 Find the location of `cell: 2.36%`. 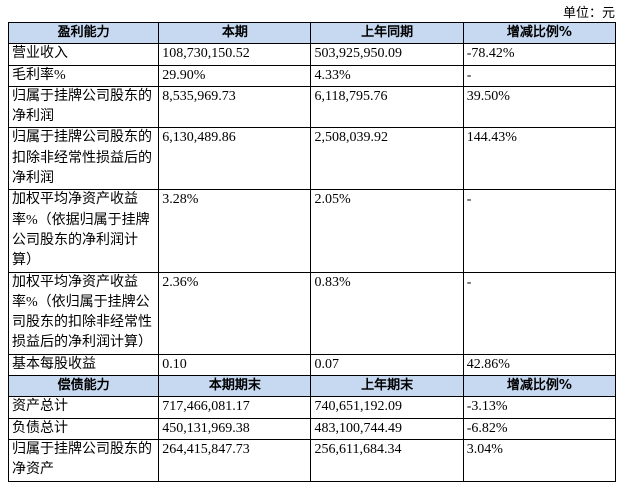

cell: 2.36% is located at coordinates (235, 313).